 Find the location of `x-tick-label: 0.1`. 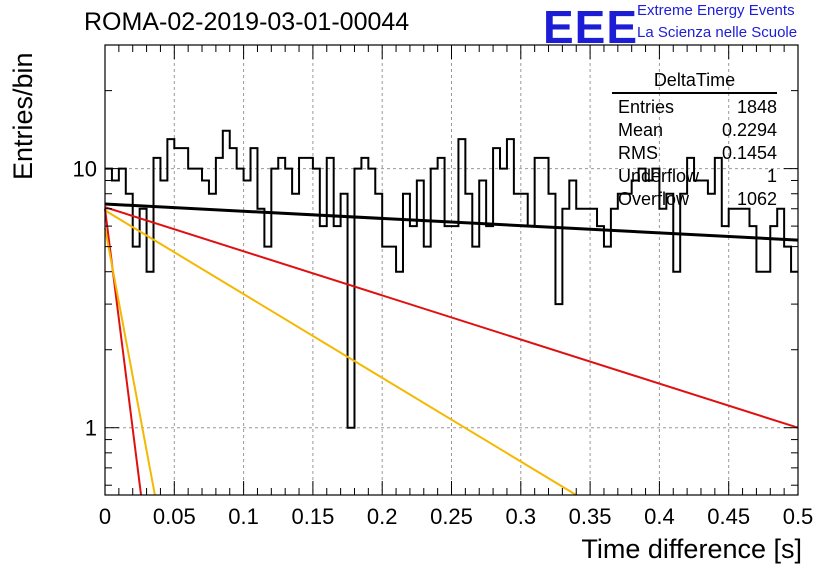

x-tick-label: 0.1 is located at coordinates (243, 516).